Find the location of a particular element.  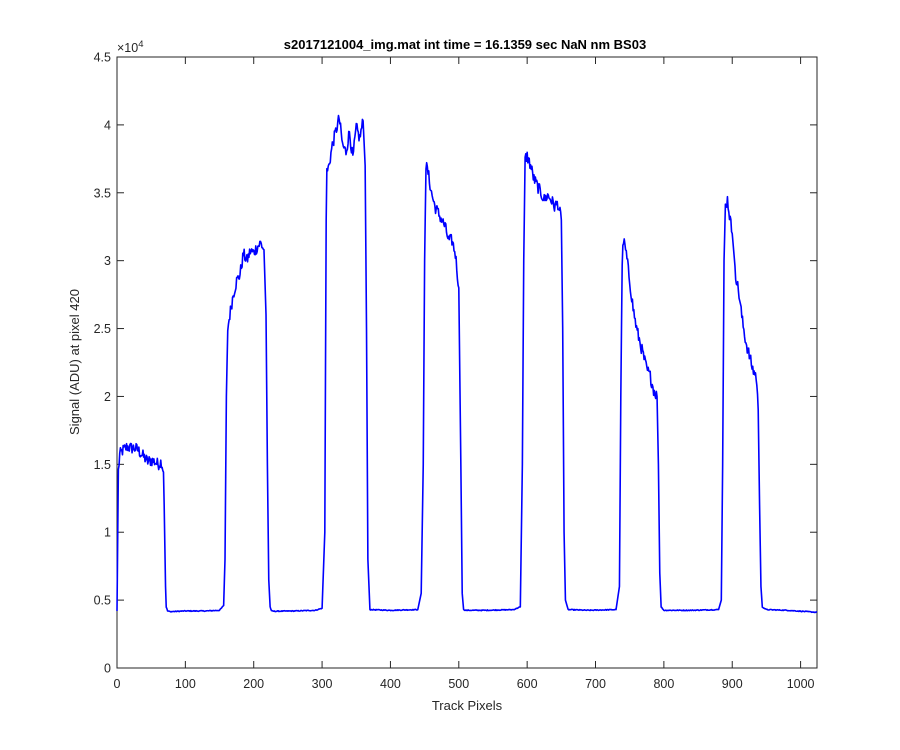

y-tick-label: 0 is located at coordinates (107, 669).